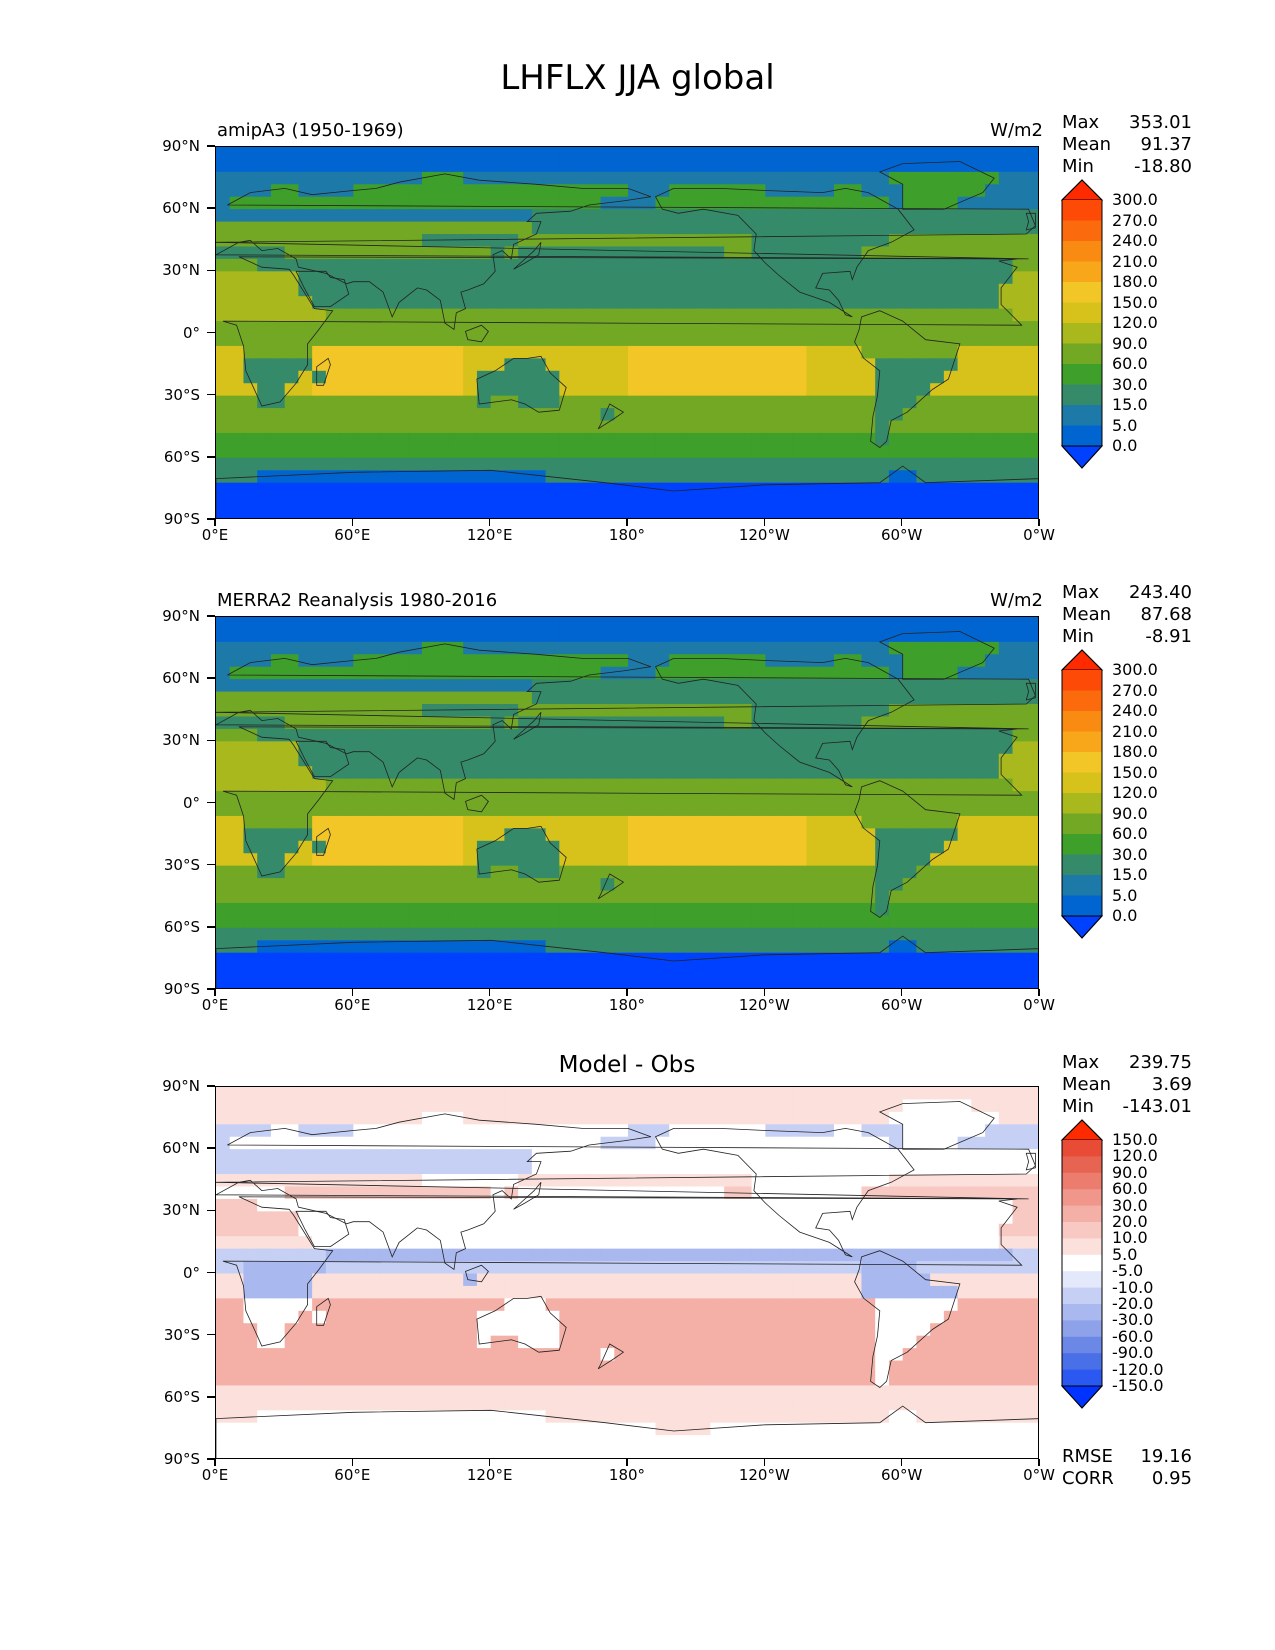 The height and width of the screenshot is (1650, 1275). Describe the element at coordinates (626, 722) in the screenshot. I see `coastline` at that location.